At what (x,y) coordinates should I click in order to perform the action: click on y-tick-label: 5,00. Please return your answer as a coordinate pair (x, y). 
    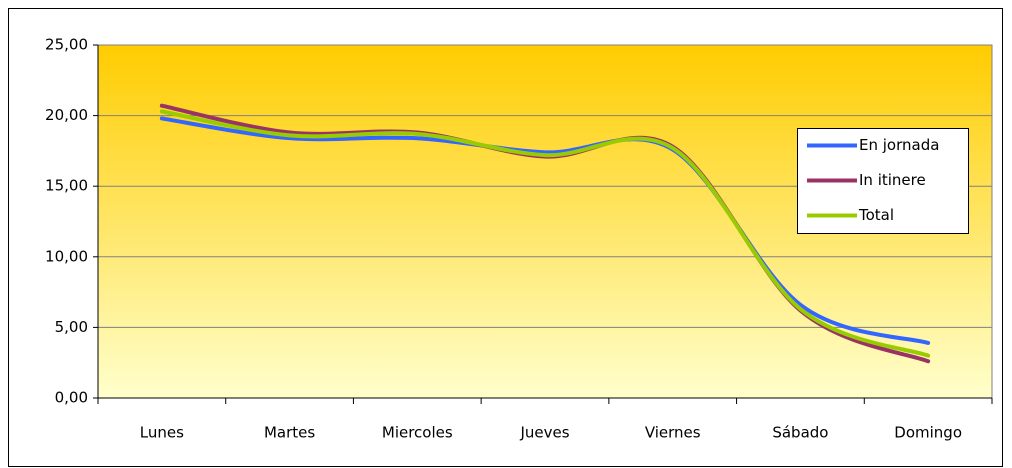
    Looking at the image, I should click on (71, 327).